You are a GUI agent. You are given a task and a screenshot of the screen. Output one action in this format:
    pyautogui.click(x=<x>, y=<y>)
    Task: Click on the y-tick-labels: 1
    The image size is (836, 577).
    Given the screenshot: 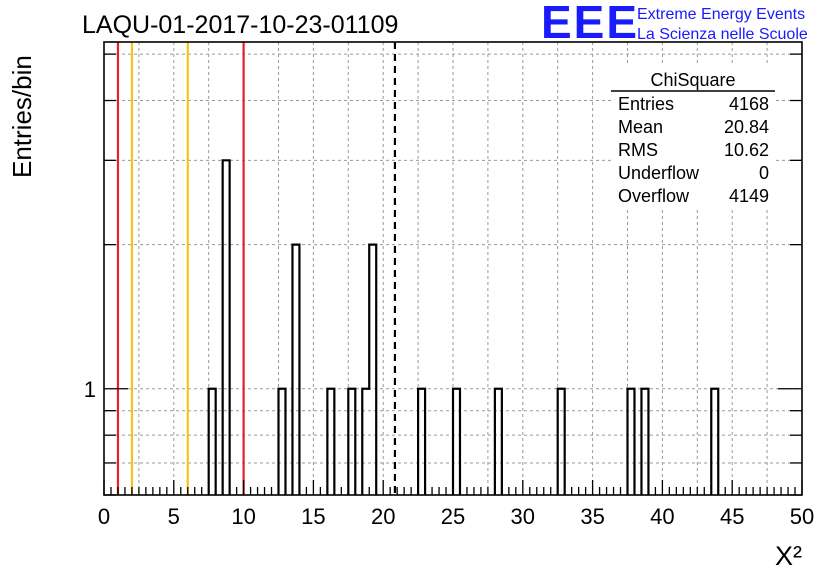 What is the action you would take?
    pyautogui.click(x=90, y=389)
    